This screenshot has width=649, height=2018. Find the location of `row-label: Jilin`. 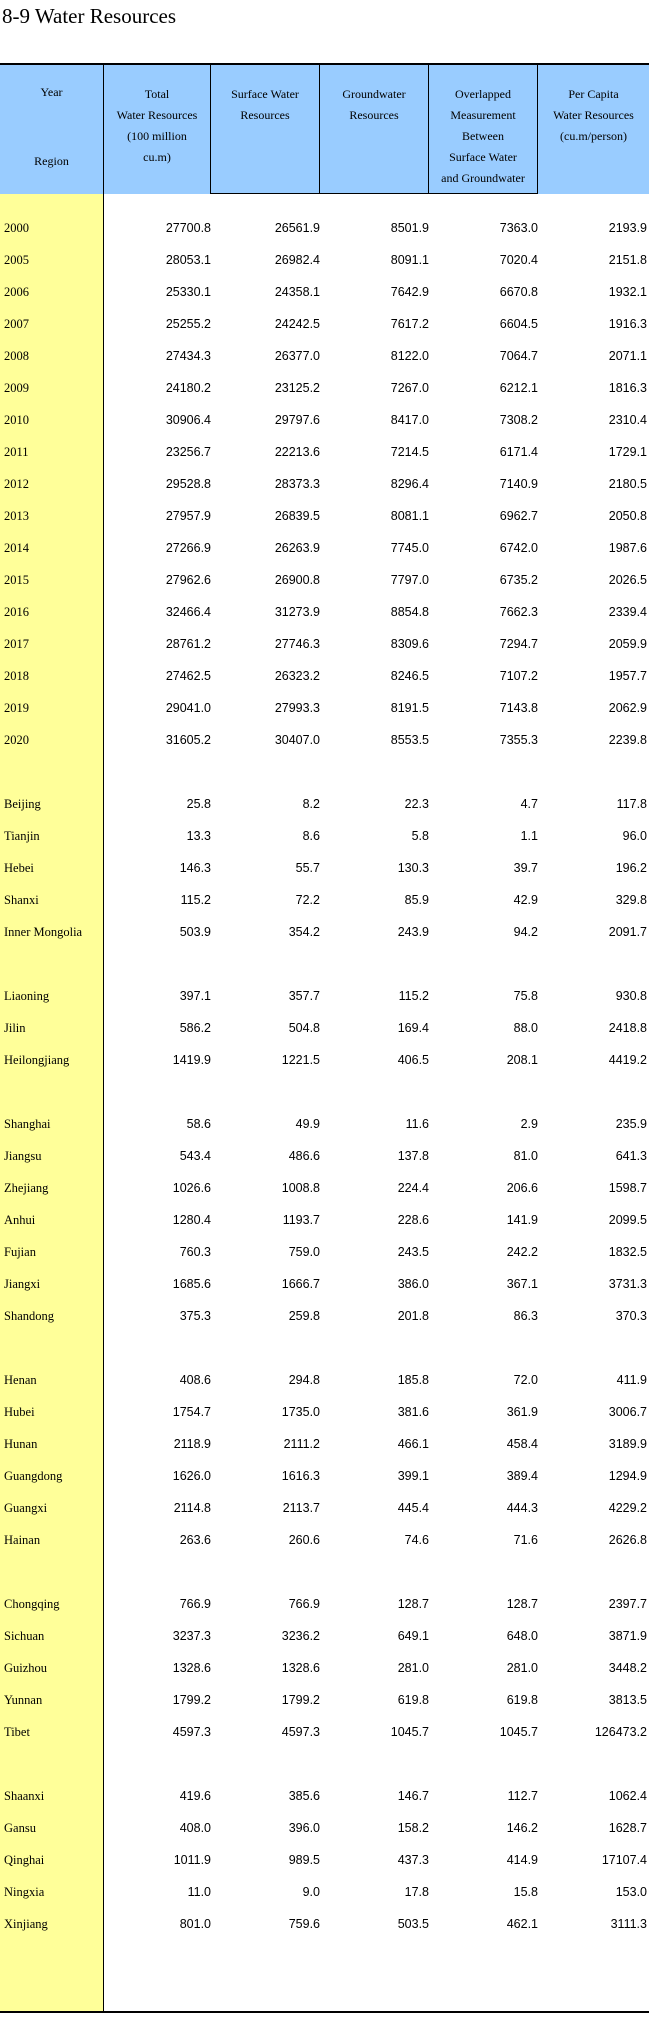

row-label: Jilin is located at coordinates (15, 1028).